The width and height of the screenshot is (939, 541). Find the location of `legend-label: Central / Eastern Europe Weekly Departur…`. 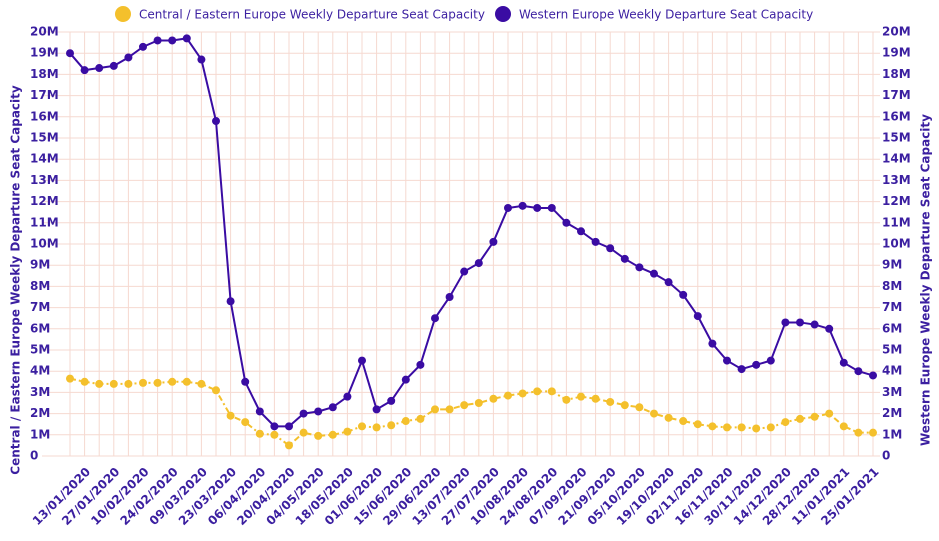

legend-label: Central / Eastern Europe Weekly Departur… is located at coordinates (312, 15).